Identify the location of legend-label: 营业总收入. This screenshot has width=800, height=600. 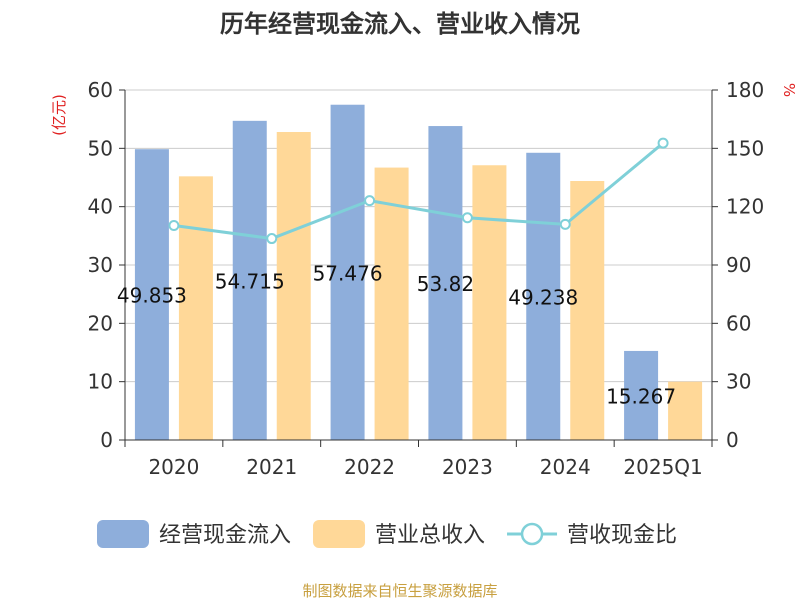
(430, 535).